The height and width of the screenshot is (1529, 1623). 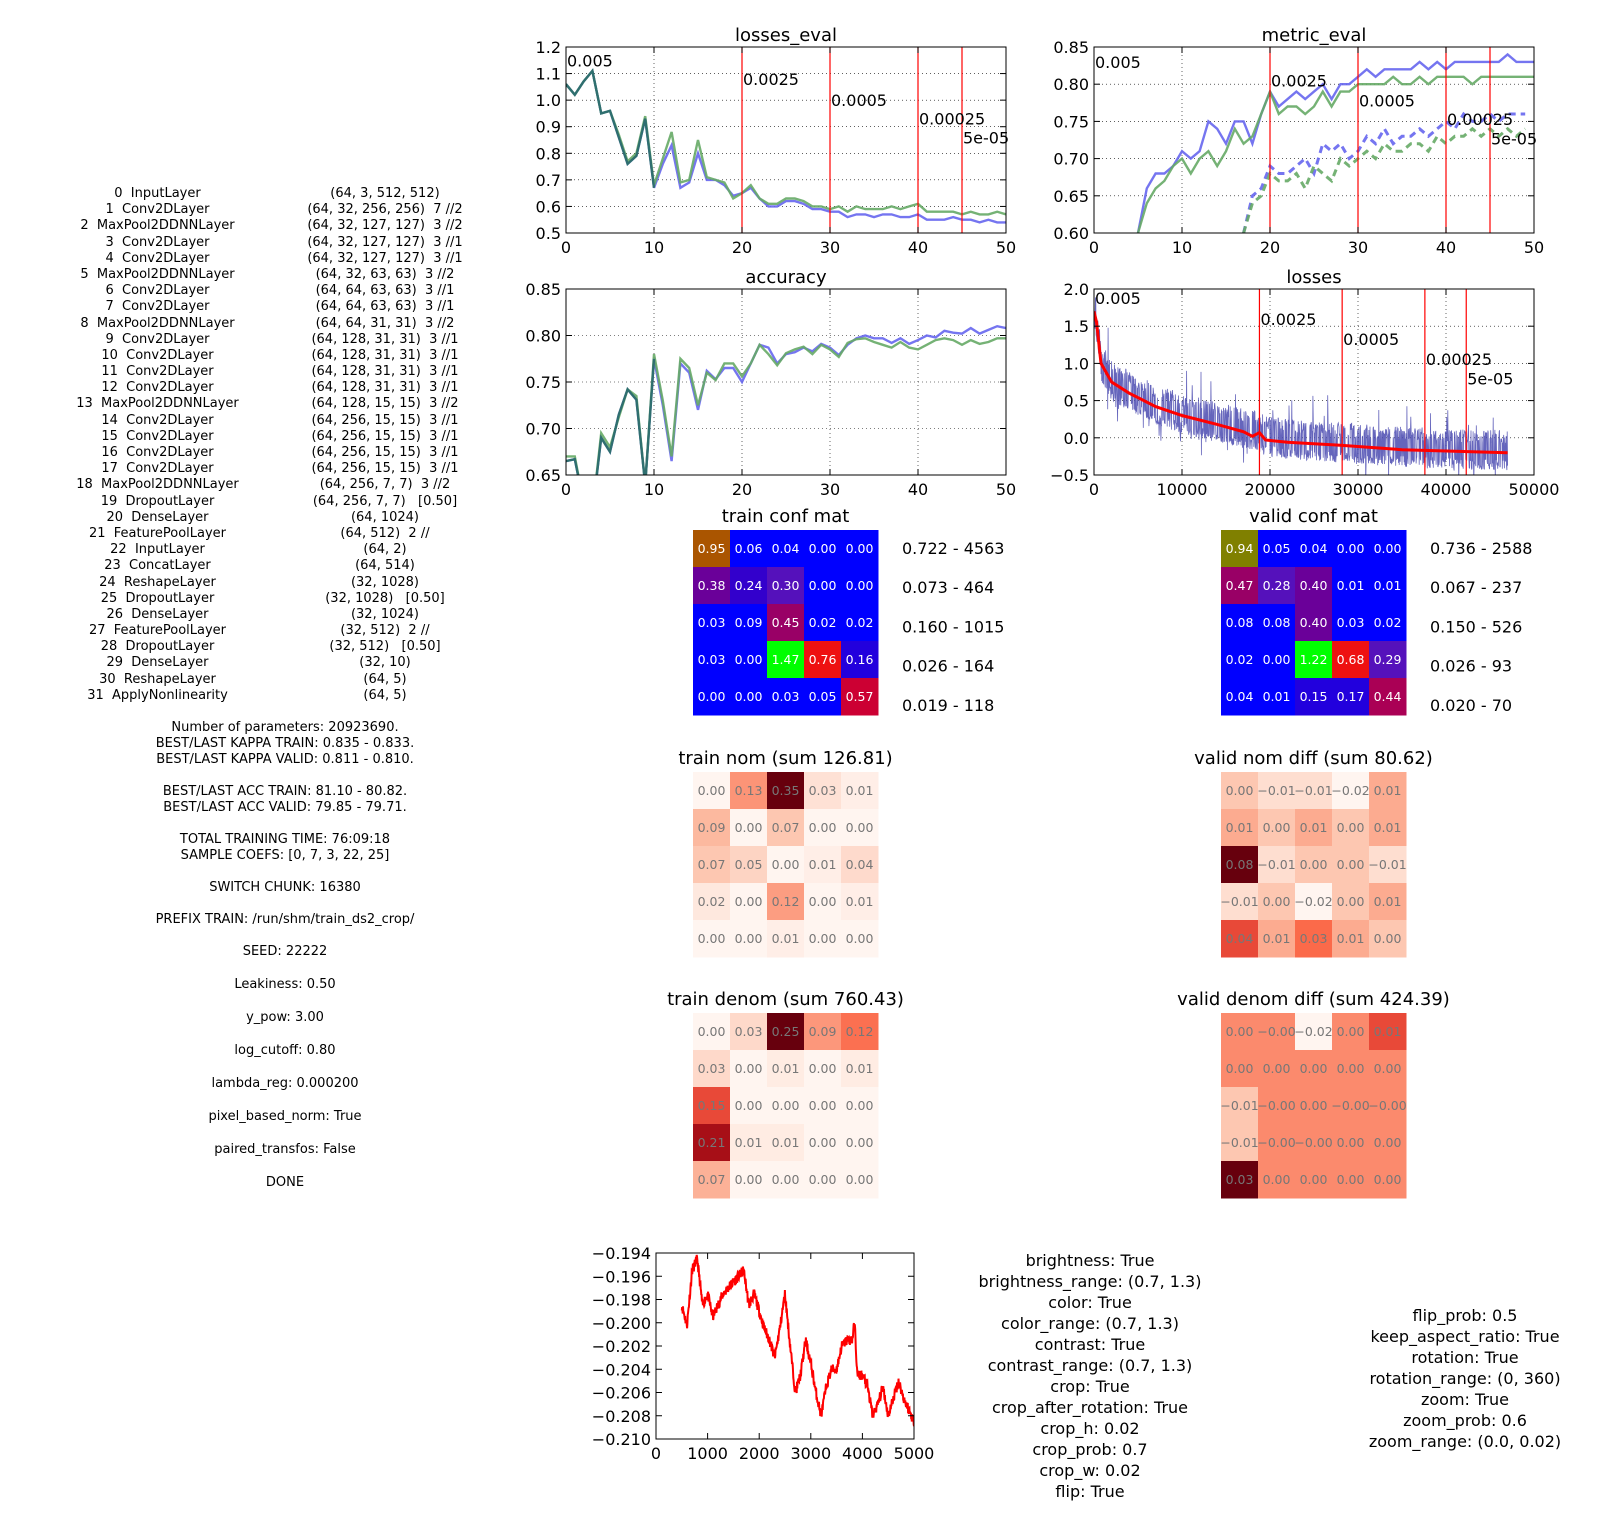 What do you see at coordinates (157, 501) in the screenshot?
I see `layer-name: 19 DropoutLayer` at bounding box center [157, 501].